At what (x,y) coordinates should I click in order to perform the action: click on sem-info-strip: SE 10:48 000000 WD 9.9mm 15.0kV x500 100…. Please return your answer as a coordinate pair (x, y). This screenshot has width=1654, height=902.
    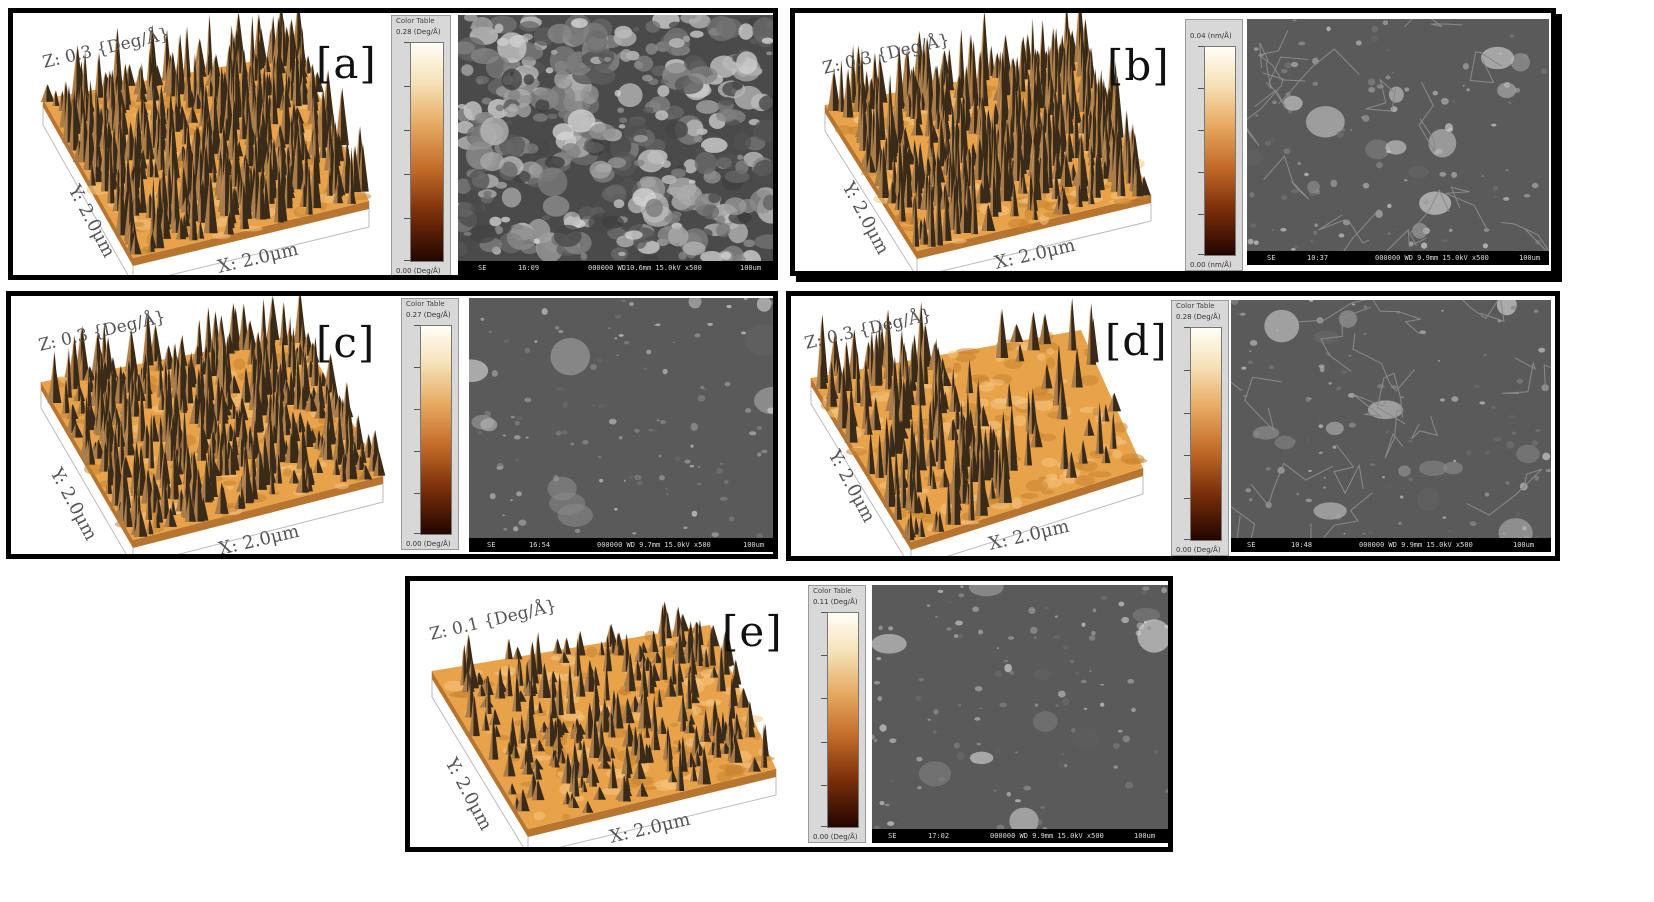
    Looking at the image, I should click on (1391, 545).